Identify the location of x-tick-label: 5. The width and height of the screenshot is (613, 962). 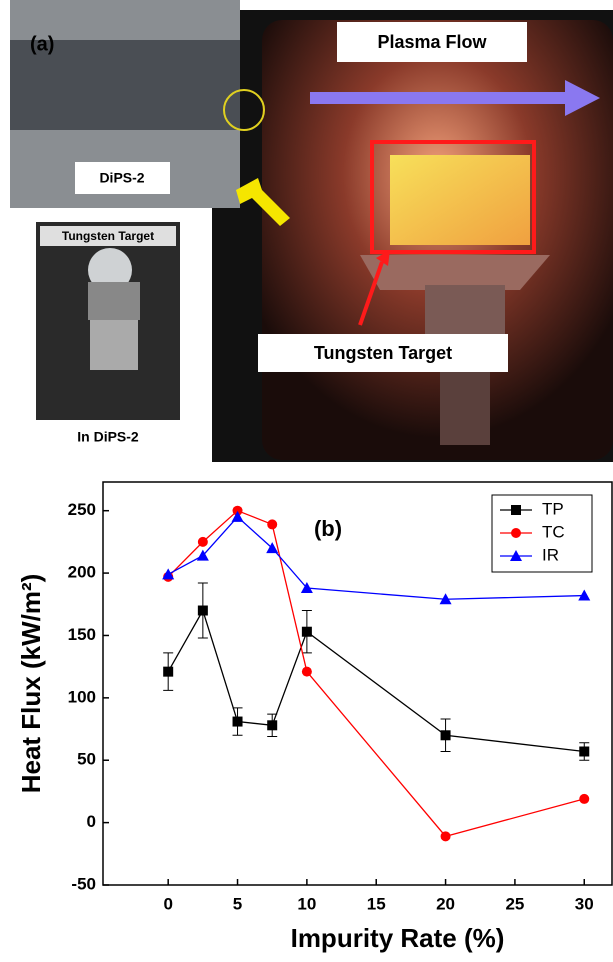
(237, 903).